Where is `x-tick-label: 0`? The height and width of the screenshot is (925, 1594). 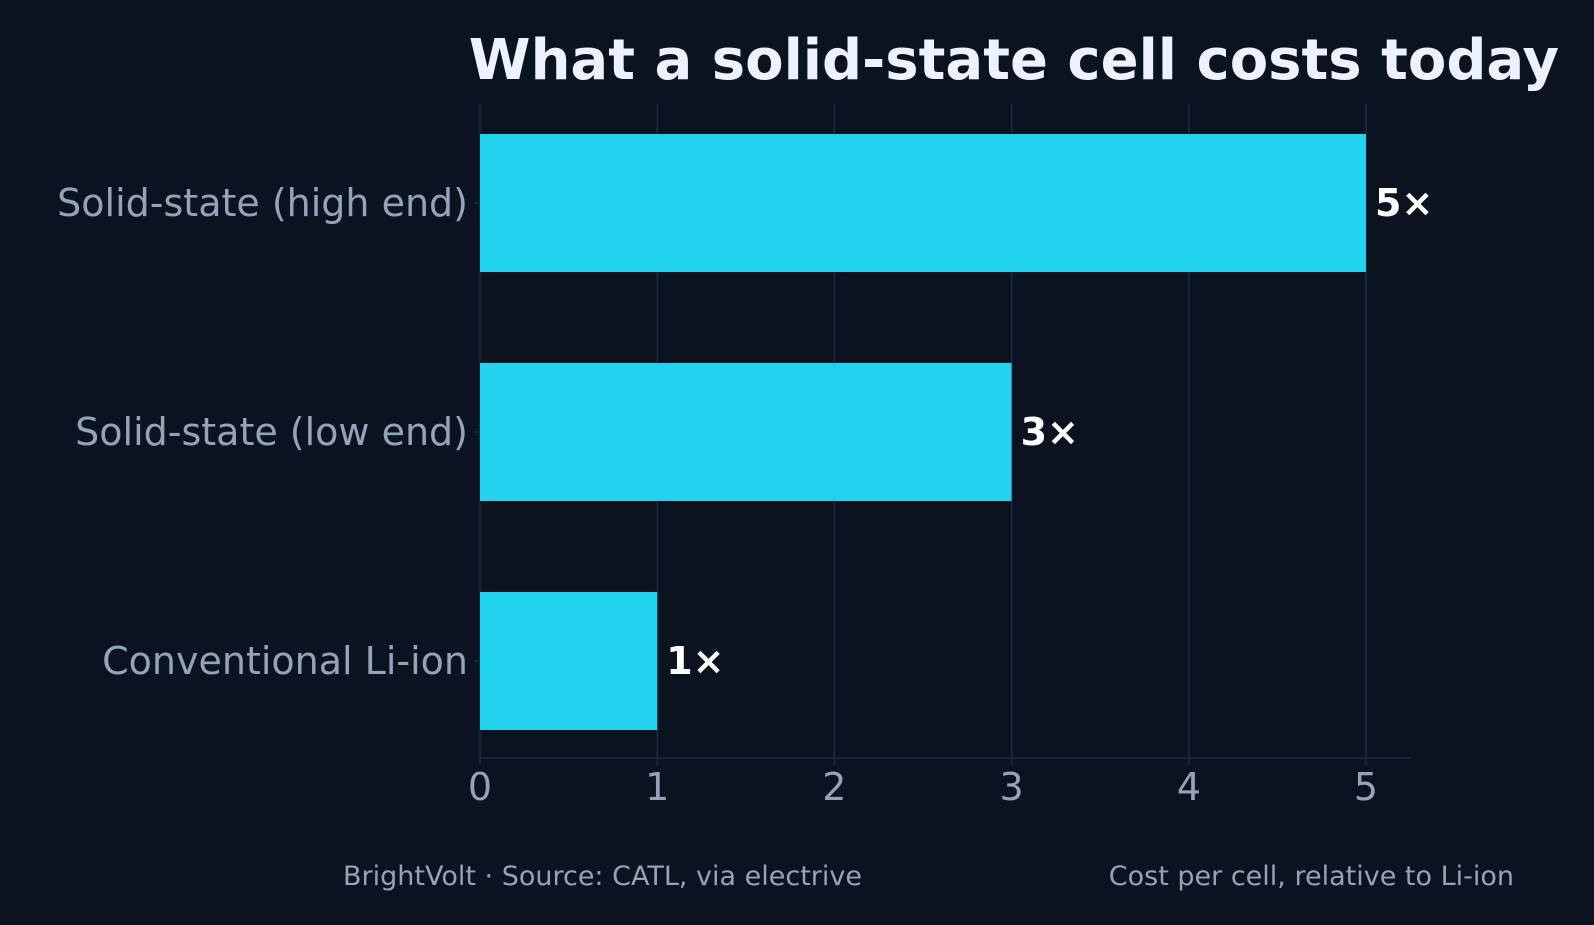 x-tick-label: 0 is located at coordinates (480, 787).